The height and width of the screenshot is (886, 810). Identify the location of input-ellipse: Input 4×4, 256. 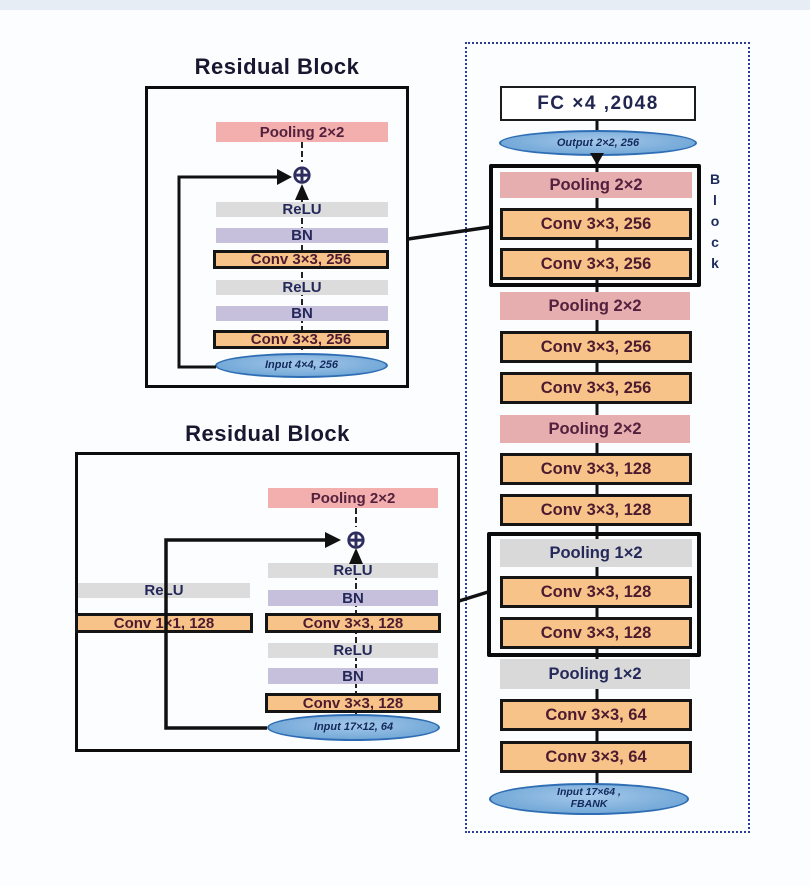
(301, 365).